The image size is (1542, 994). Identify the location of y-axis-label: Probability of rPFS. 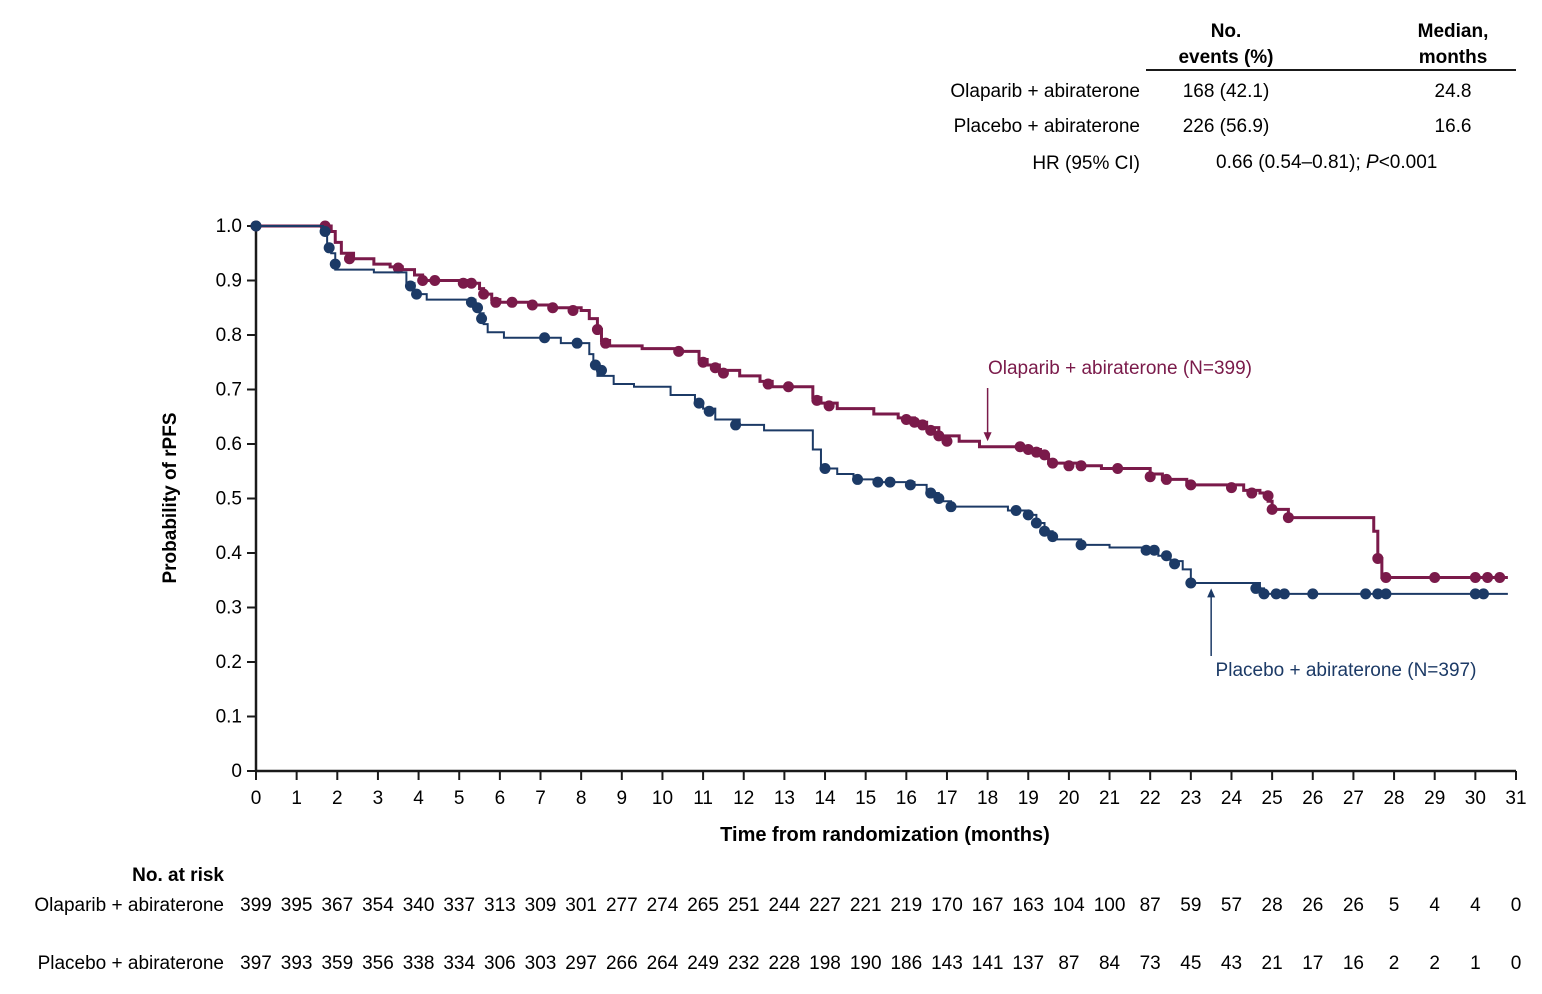
(170, 497).